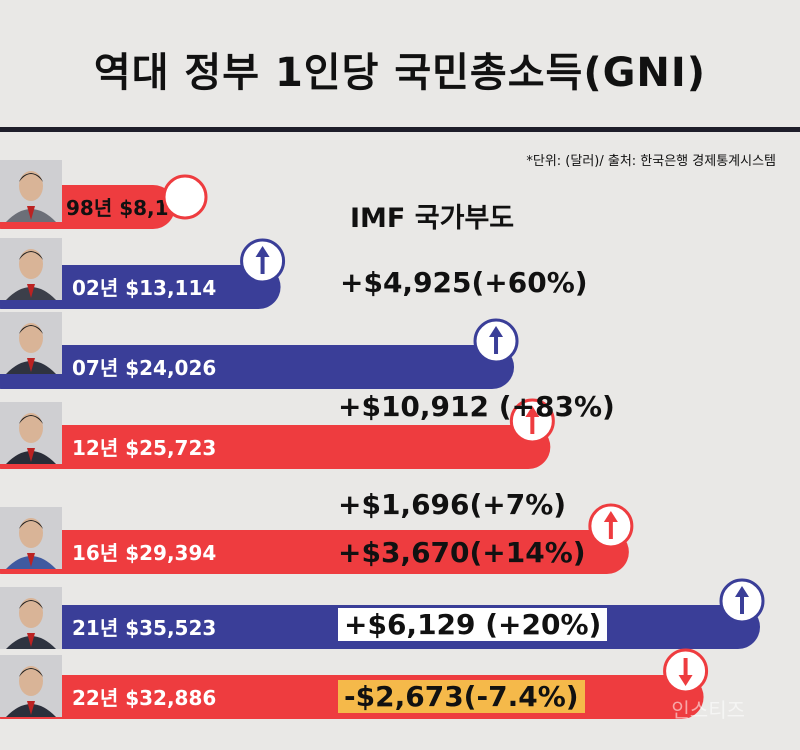  I want to click on bar-label: 22년 $32,886, so click(144, 698).